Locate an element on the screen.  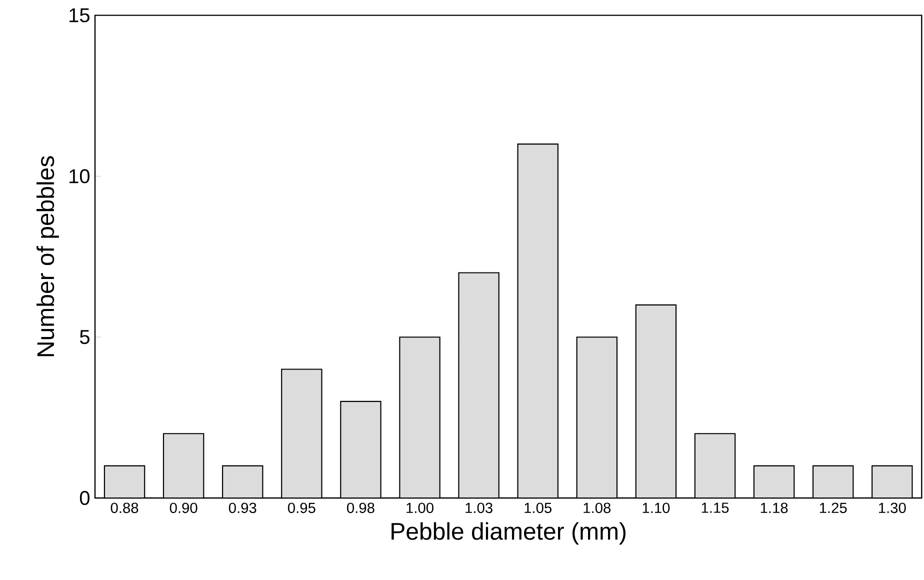
x-tick-label: 1.30 is located at coordinates (892, 508).